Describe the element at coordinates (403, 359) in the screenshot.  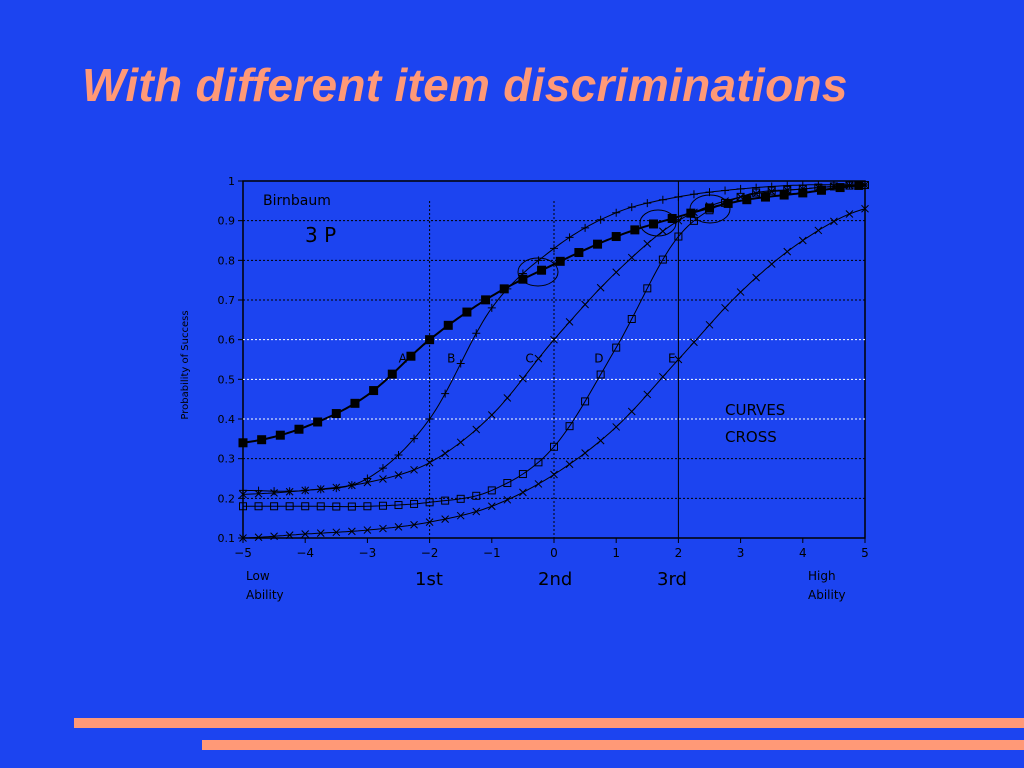
I see `series-label: A` at that location.